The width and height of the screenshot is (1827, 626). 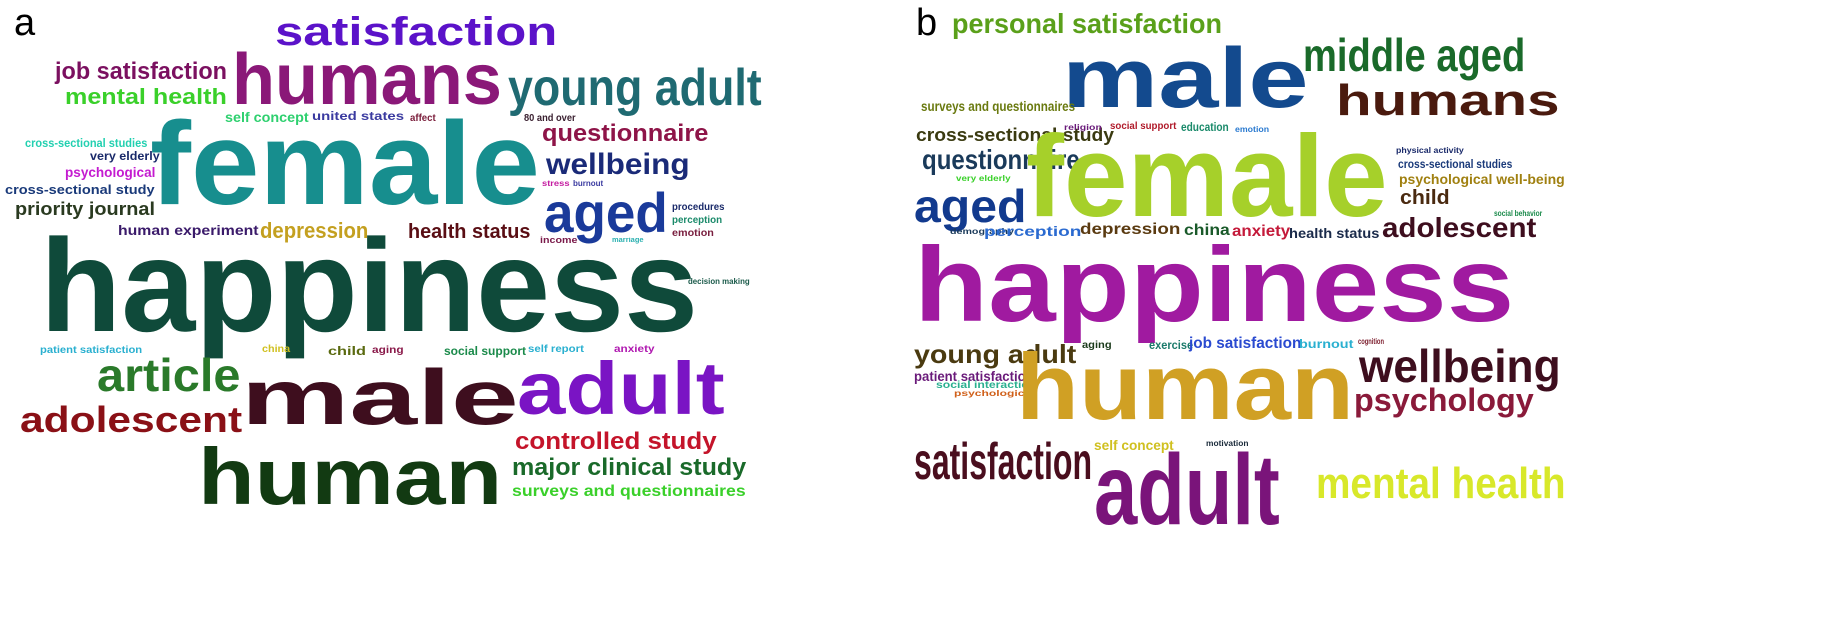 I want to click on word-self-report: self report, so click(x=556, y=349).